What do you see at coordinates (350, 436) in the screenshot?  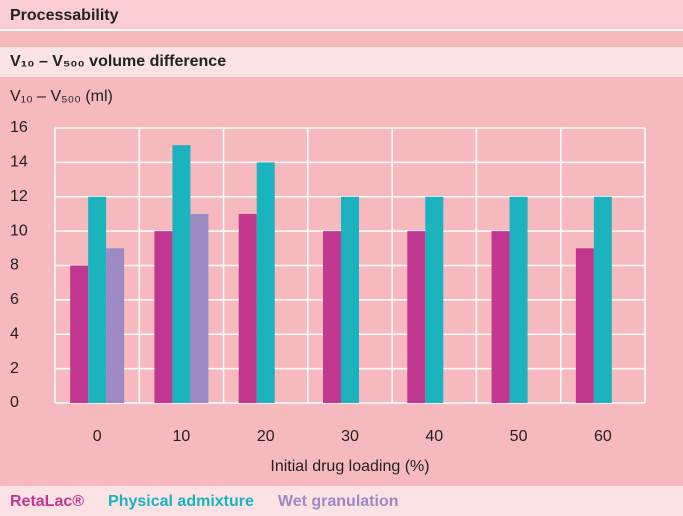 I see `x-tick-label: 30` at bounding box center [350, 436].